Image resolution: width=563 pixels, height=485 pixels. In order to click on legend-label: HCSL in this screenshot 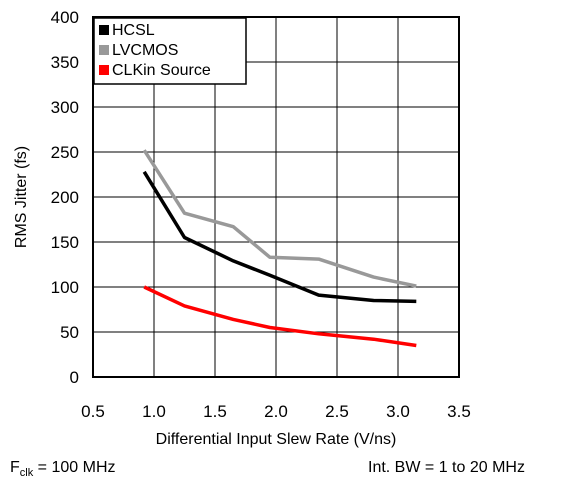, I will do `click(133, 30)`.